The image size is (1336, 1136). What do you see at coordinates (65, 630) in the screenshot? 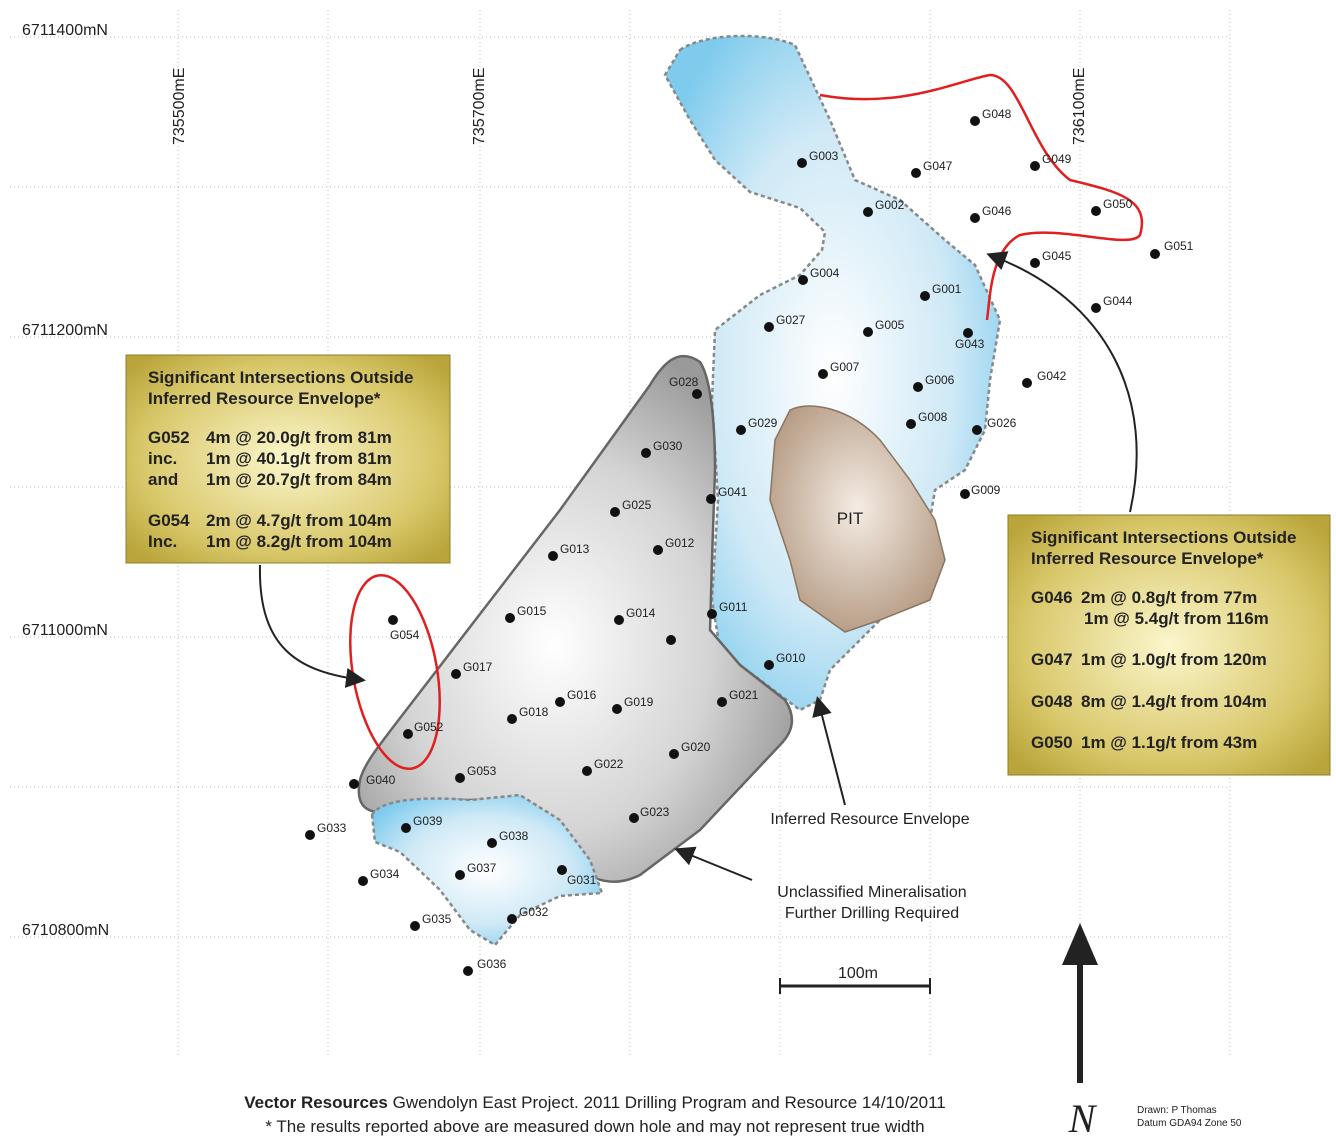
I see `northing-label: 6711000mN` at bounding box center [65, 630].